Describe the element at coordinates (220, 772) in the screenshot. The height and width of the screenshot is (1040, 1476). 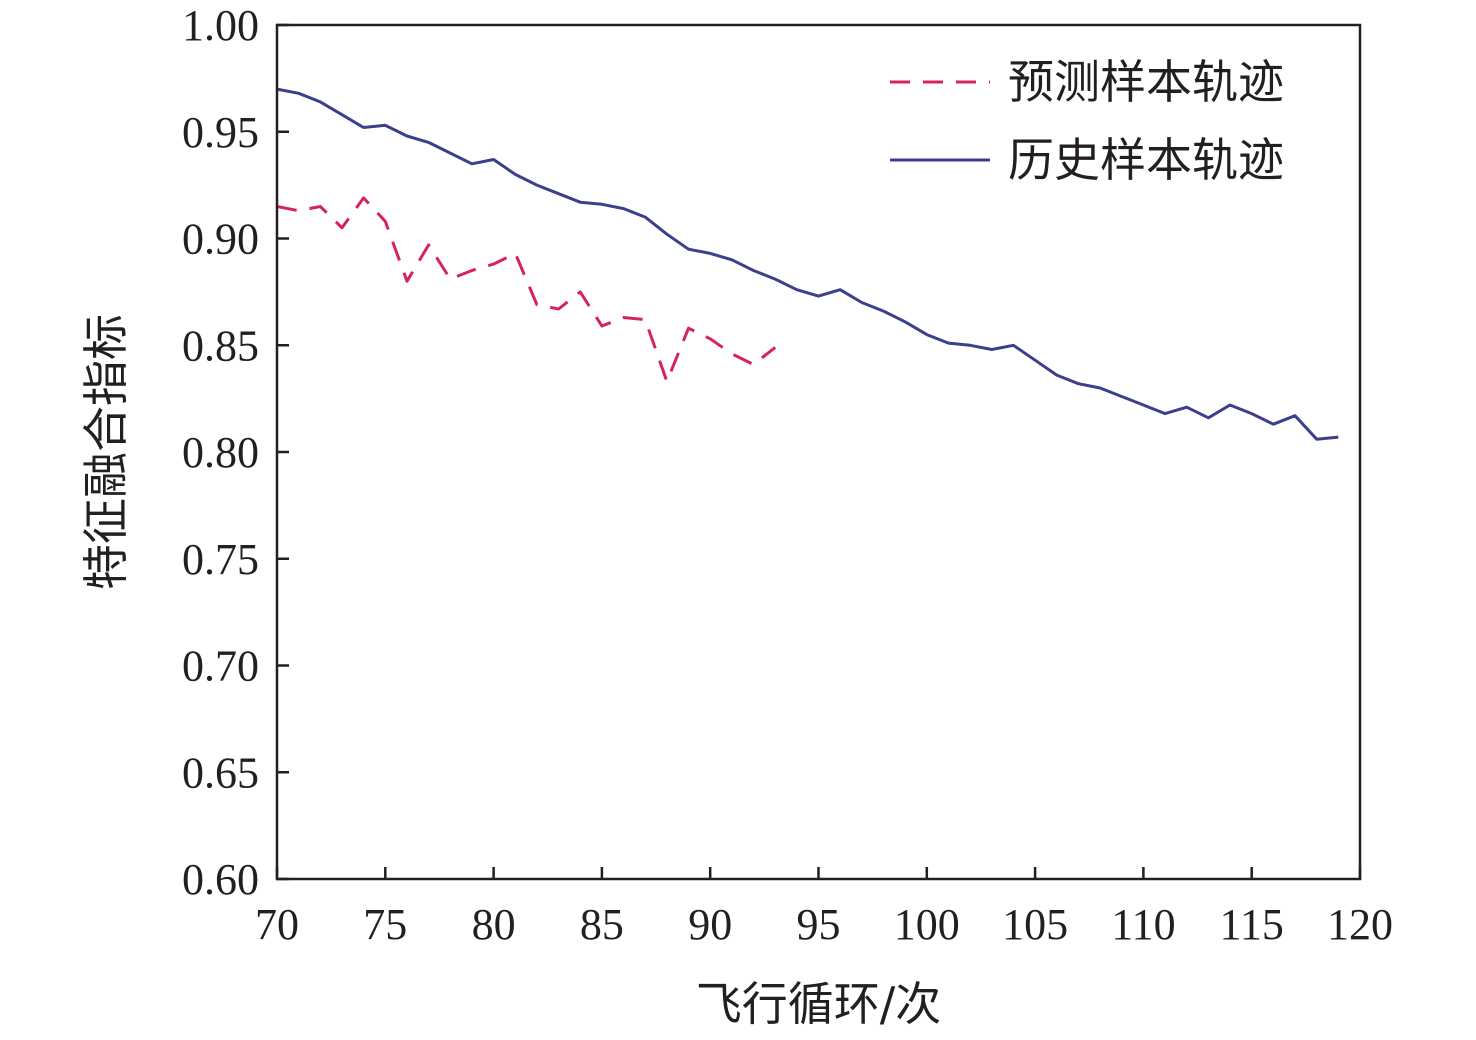
I see `y-tick-label: 0.65` at that location.